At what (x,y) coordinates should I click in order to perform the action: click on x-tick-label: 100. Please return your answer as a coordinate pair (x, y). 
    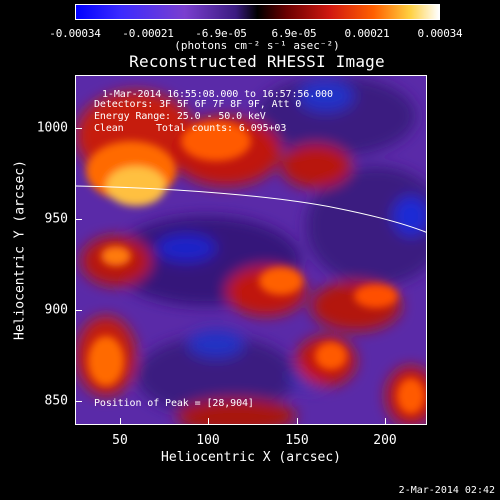
    Looking at the image, I should click on (208, 440).